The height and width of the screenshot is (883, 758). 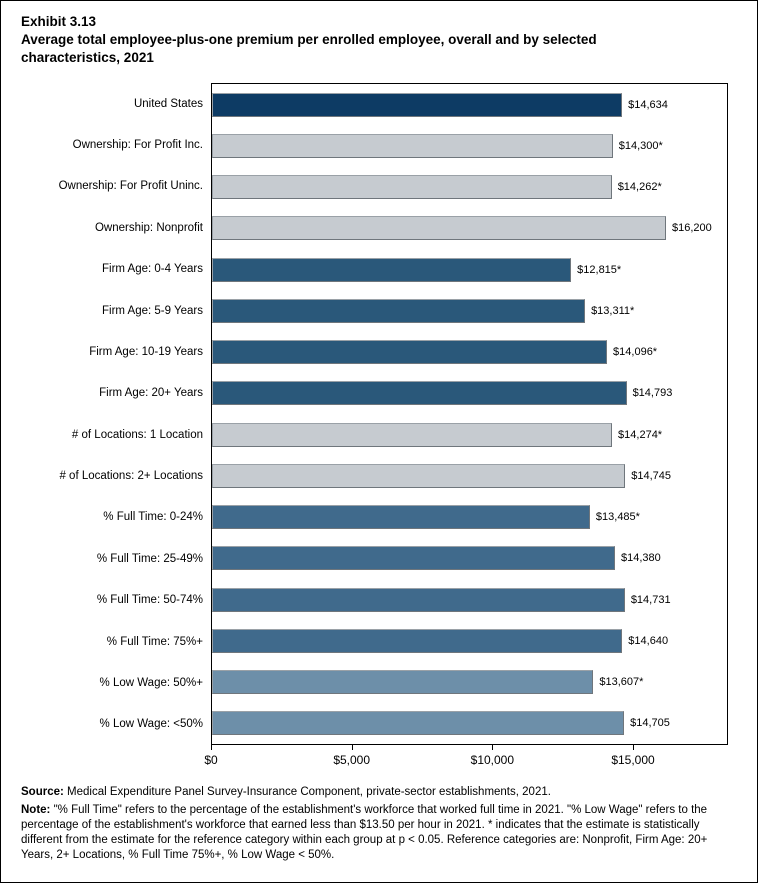 I want to click on bar-row: $14,634, so click(x=469, y=104).